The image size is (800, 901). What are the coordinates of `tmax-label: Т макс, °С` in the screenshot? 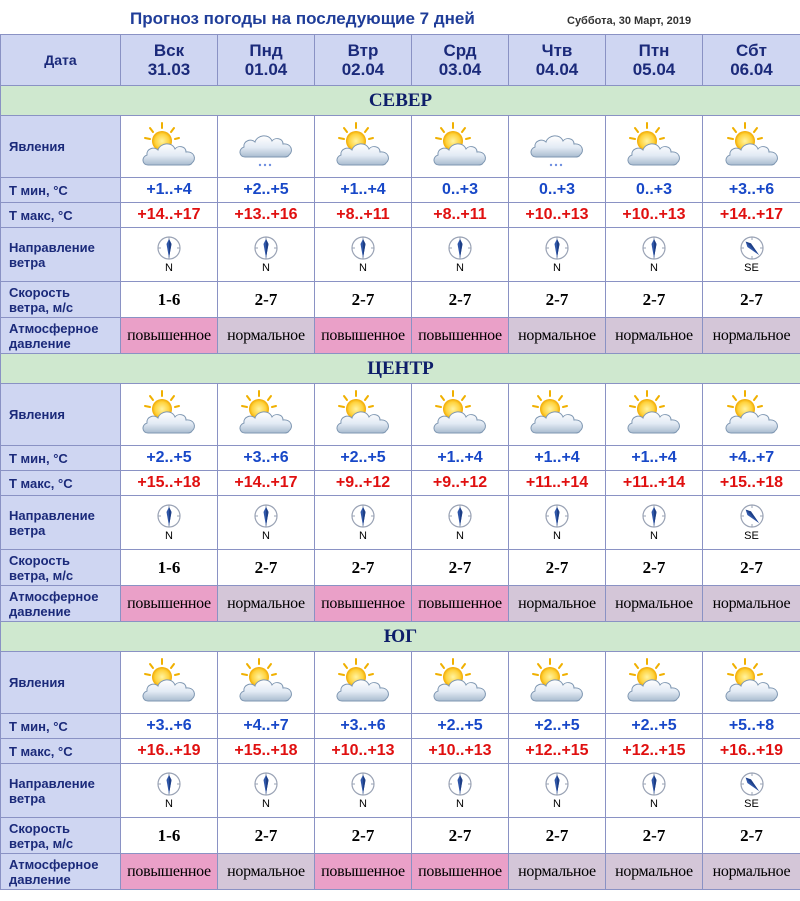 It's located at (60, 751).